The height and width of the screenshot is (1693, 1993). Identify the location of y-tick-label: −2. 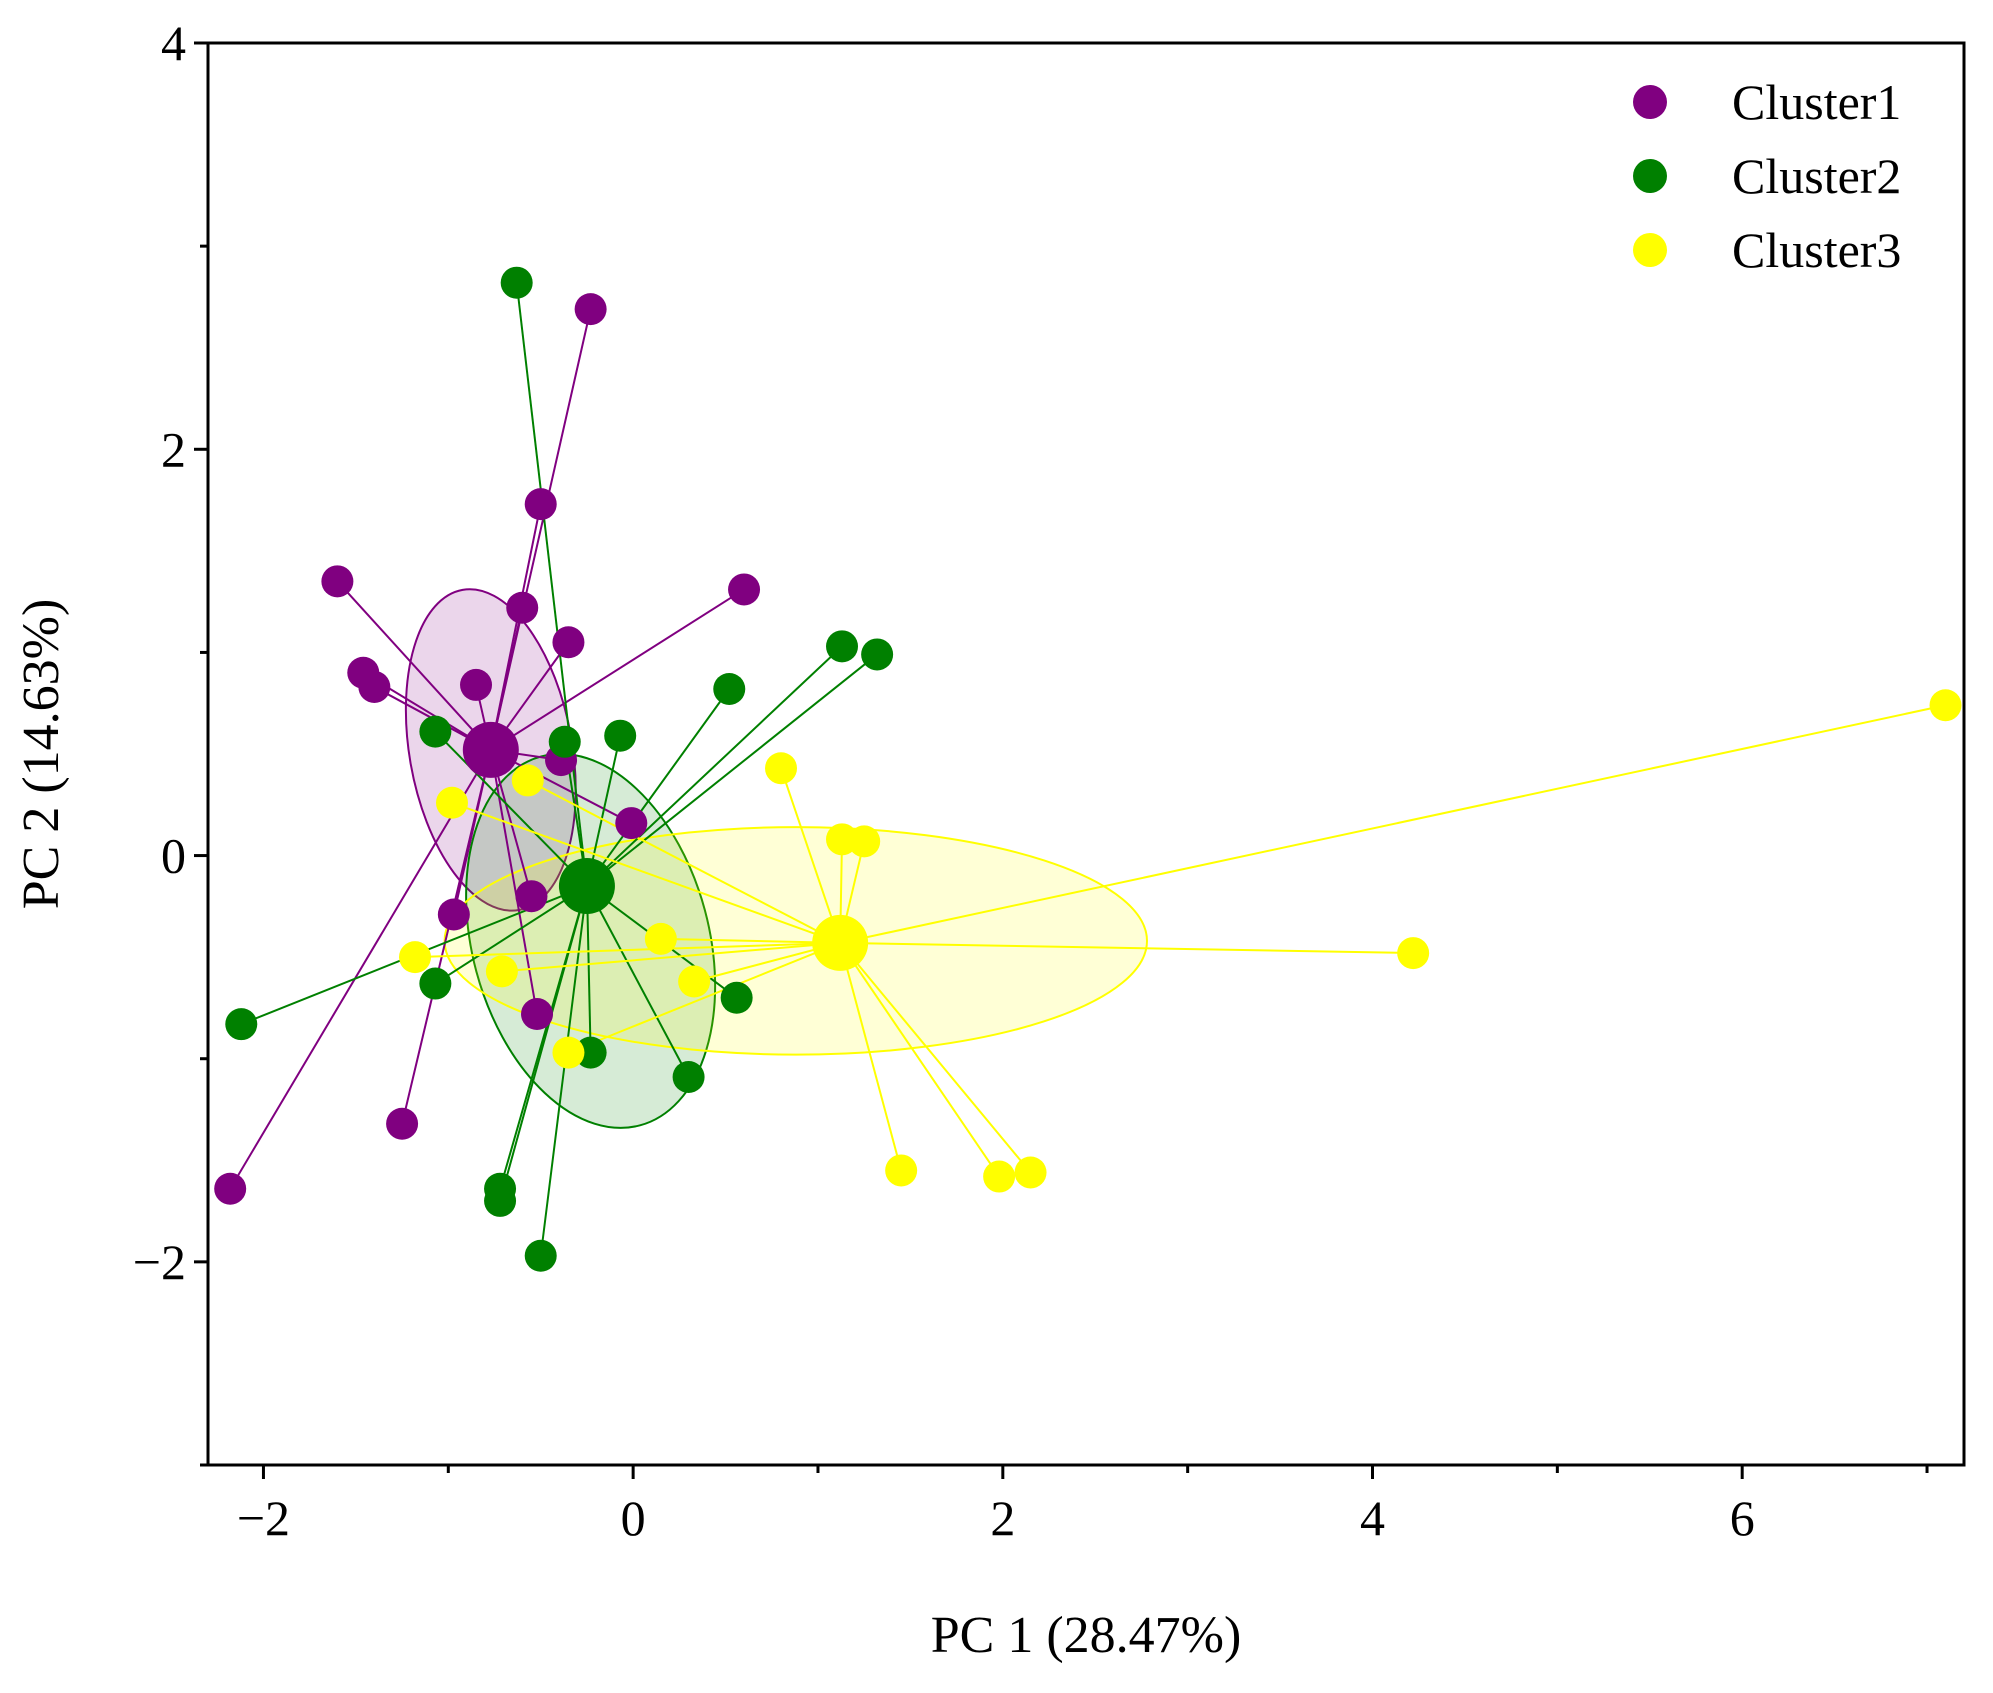
(159, 1262).